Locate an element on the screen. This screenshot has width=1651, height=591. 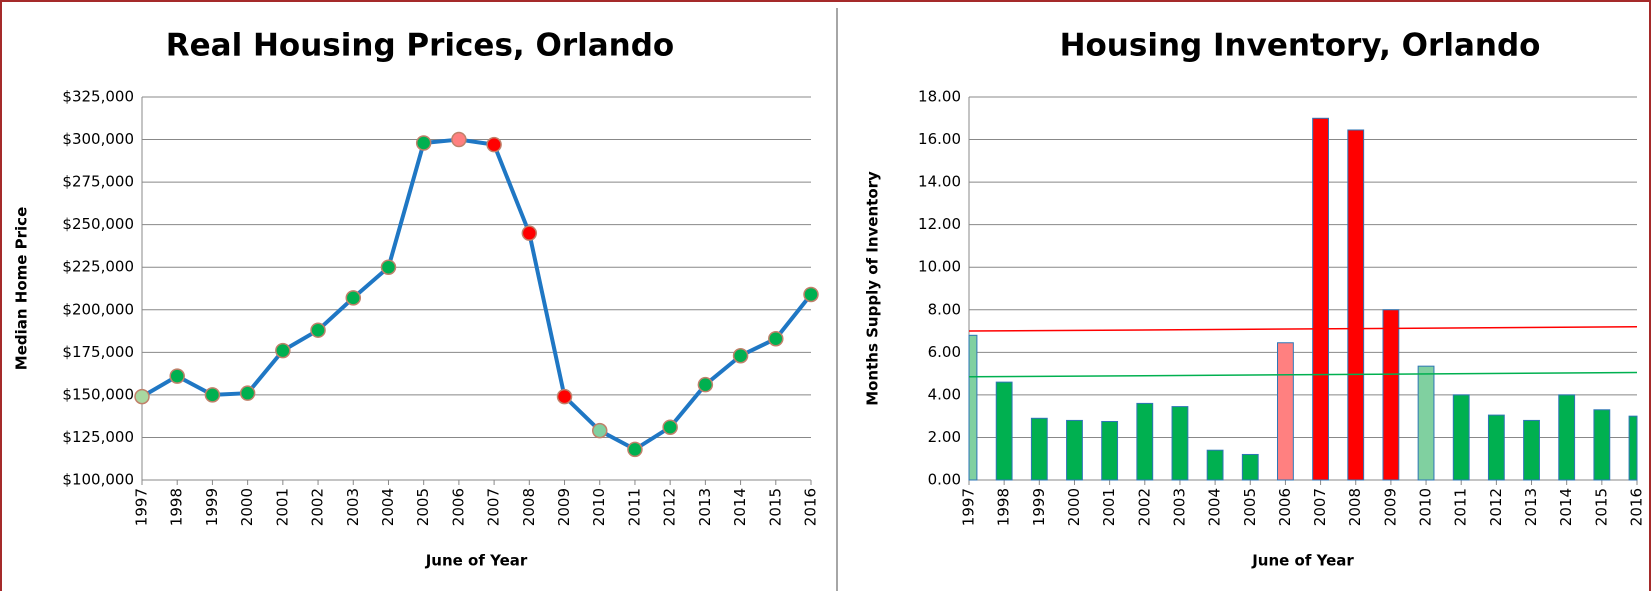
y-axis-label: Median Home Price is located at coordinates (22, 288).